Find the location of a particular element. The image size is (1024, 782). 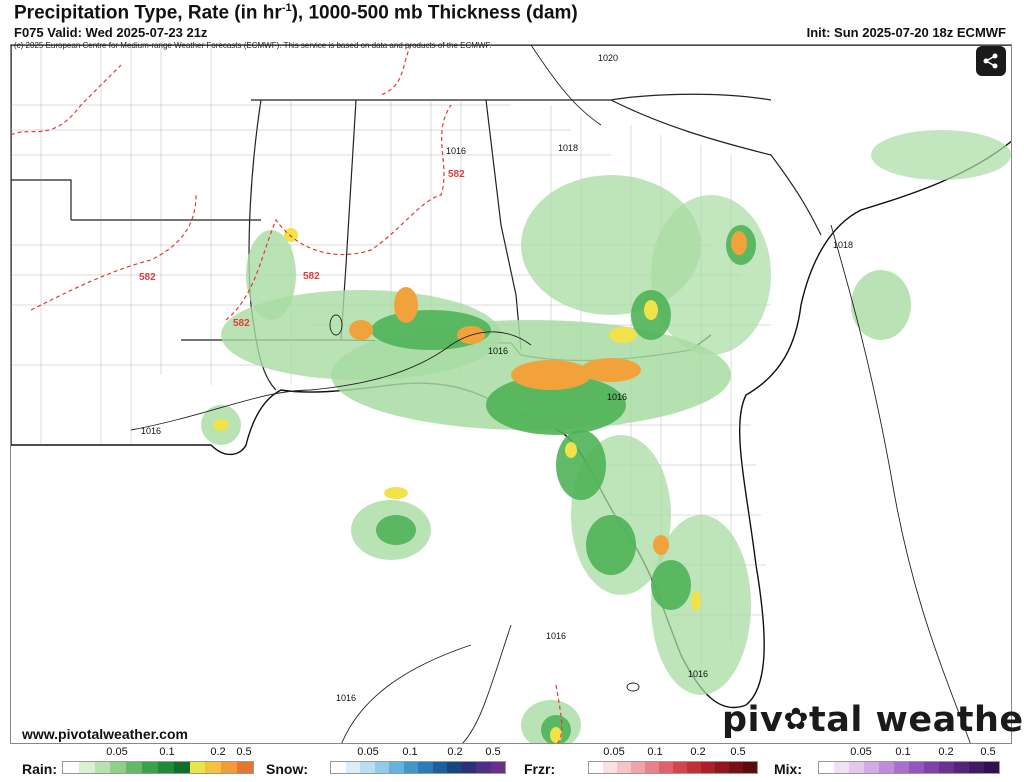

gear-icon: ✿ is located at coordinates (796, 719).